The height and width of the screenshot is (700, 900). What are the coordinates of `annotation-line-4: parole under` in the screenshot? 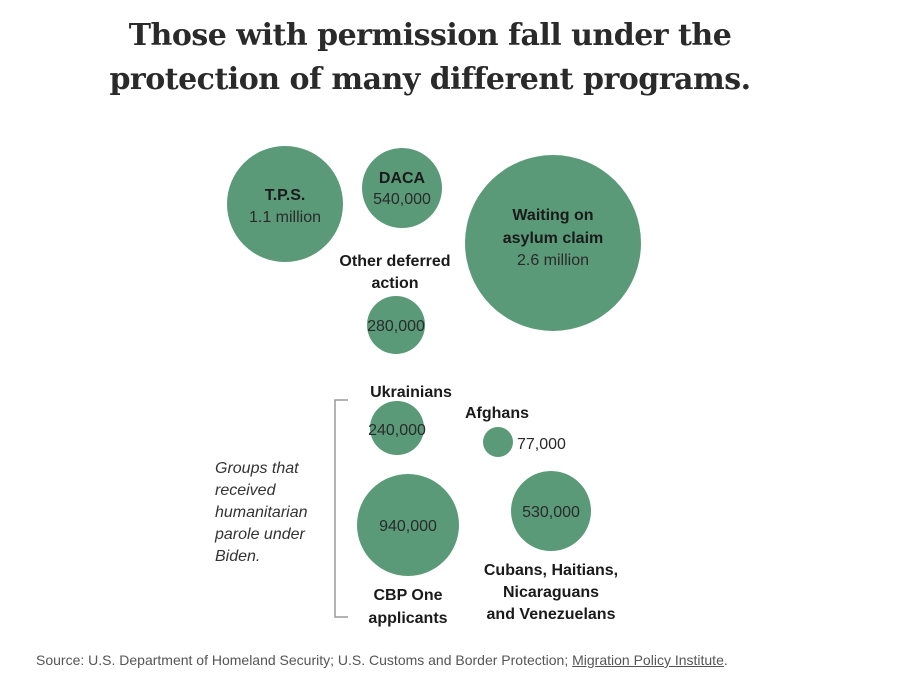 It's located at (260, 534).